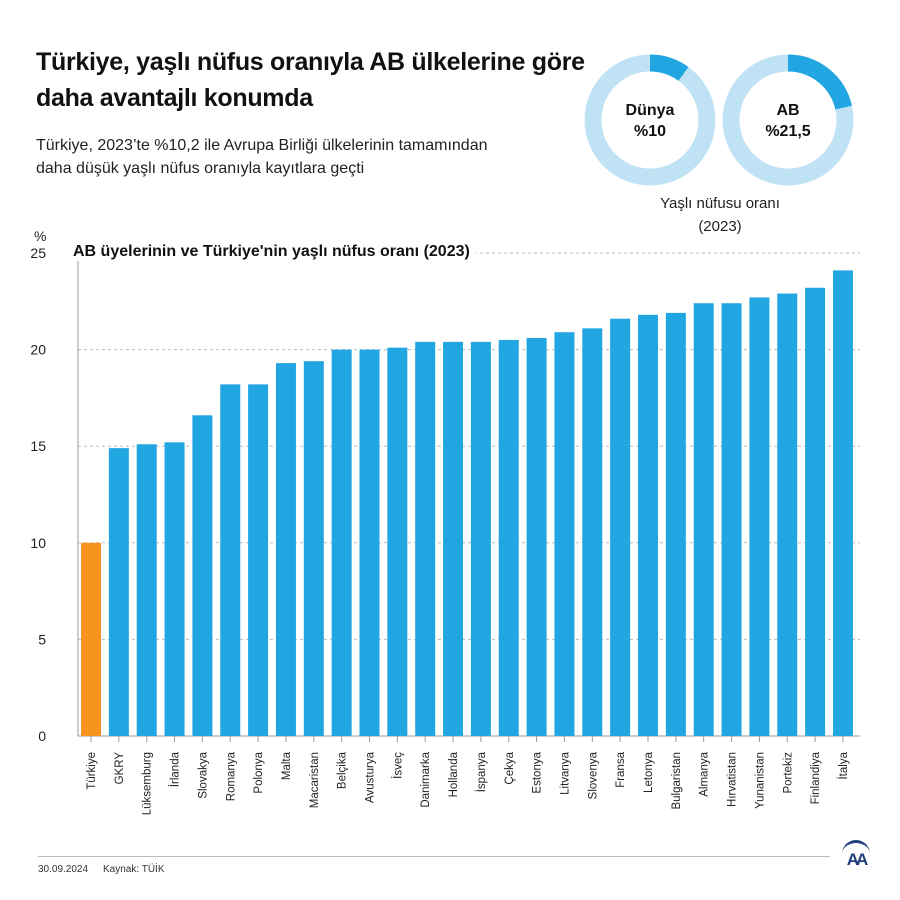 The height and width of the screenshot is (900, 900). Describe the element at coordinates (510, 767) in the screenshot. I see `x-tick-label: Çekya` at that location.